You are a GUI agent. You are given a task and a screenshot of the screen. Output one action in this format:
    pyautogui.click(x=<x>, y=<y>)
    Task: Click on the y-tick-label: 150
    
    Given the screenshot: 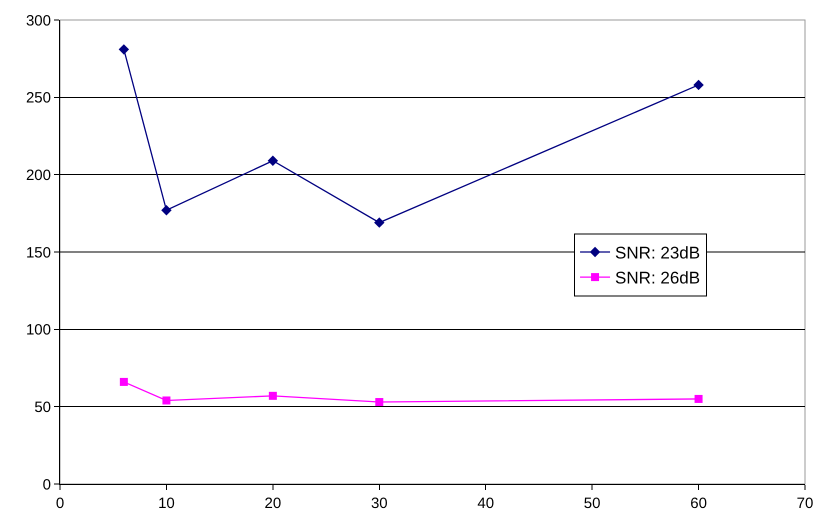 What is the action you would take?
    pyautogui.click(x=38, y=253)
    